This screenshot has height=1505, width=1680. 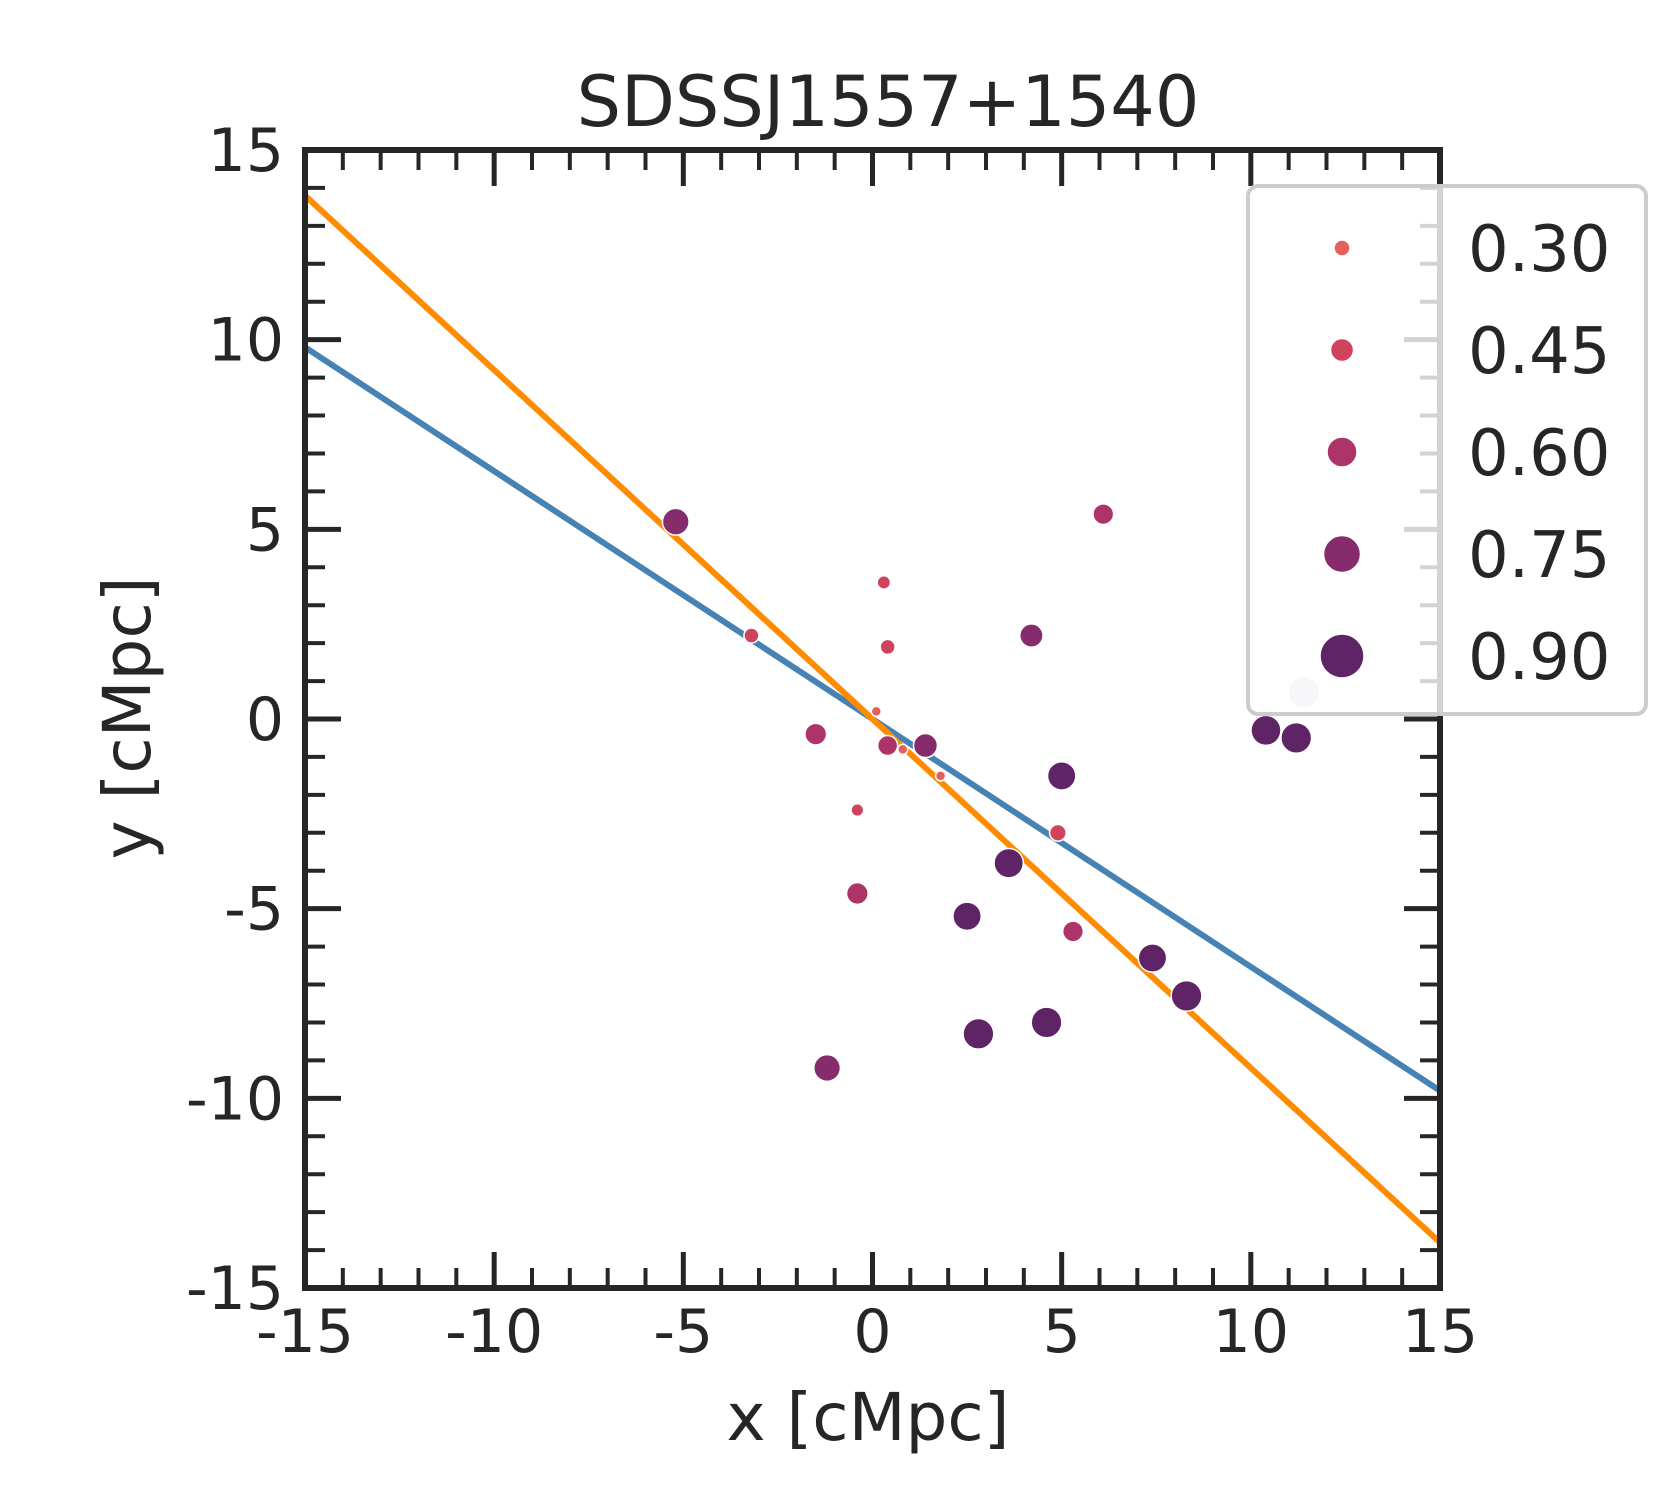 What do you see at coordinates (494, 1332) in the screenshot?
I see `x-tick-label: -10` at bounding box center [494, 1332].